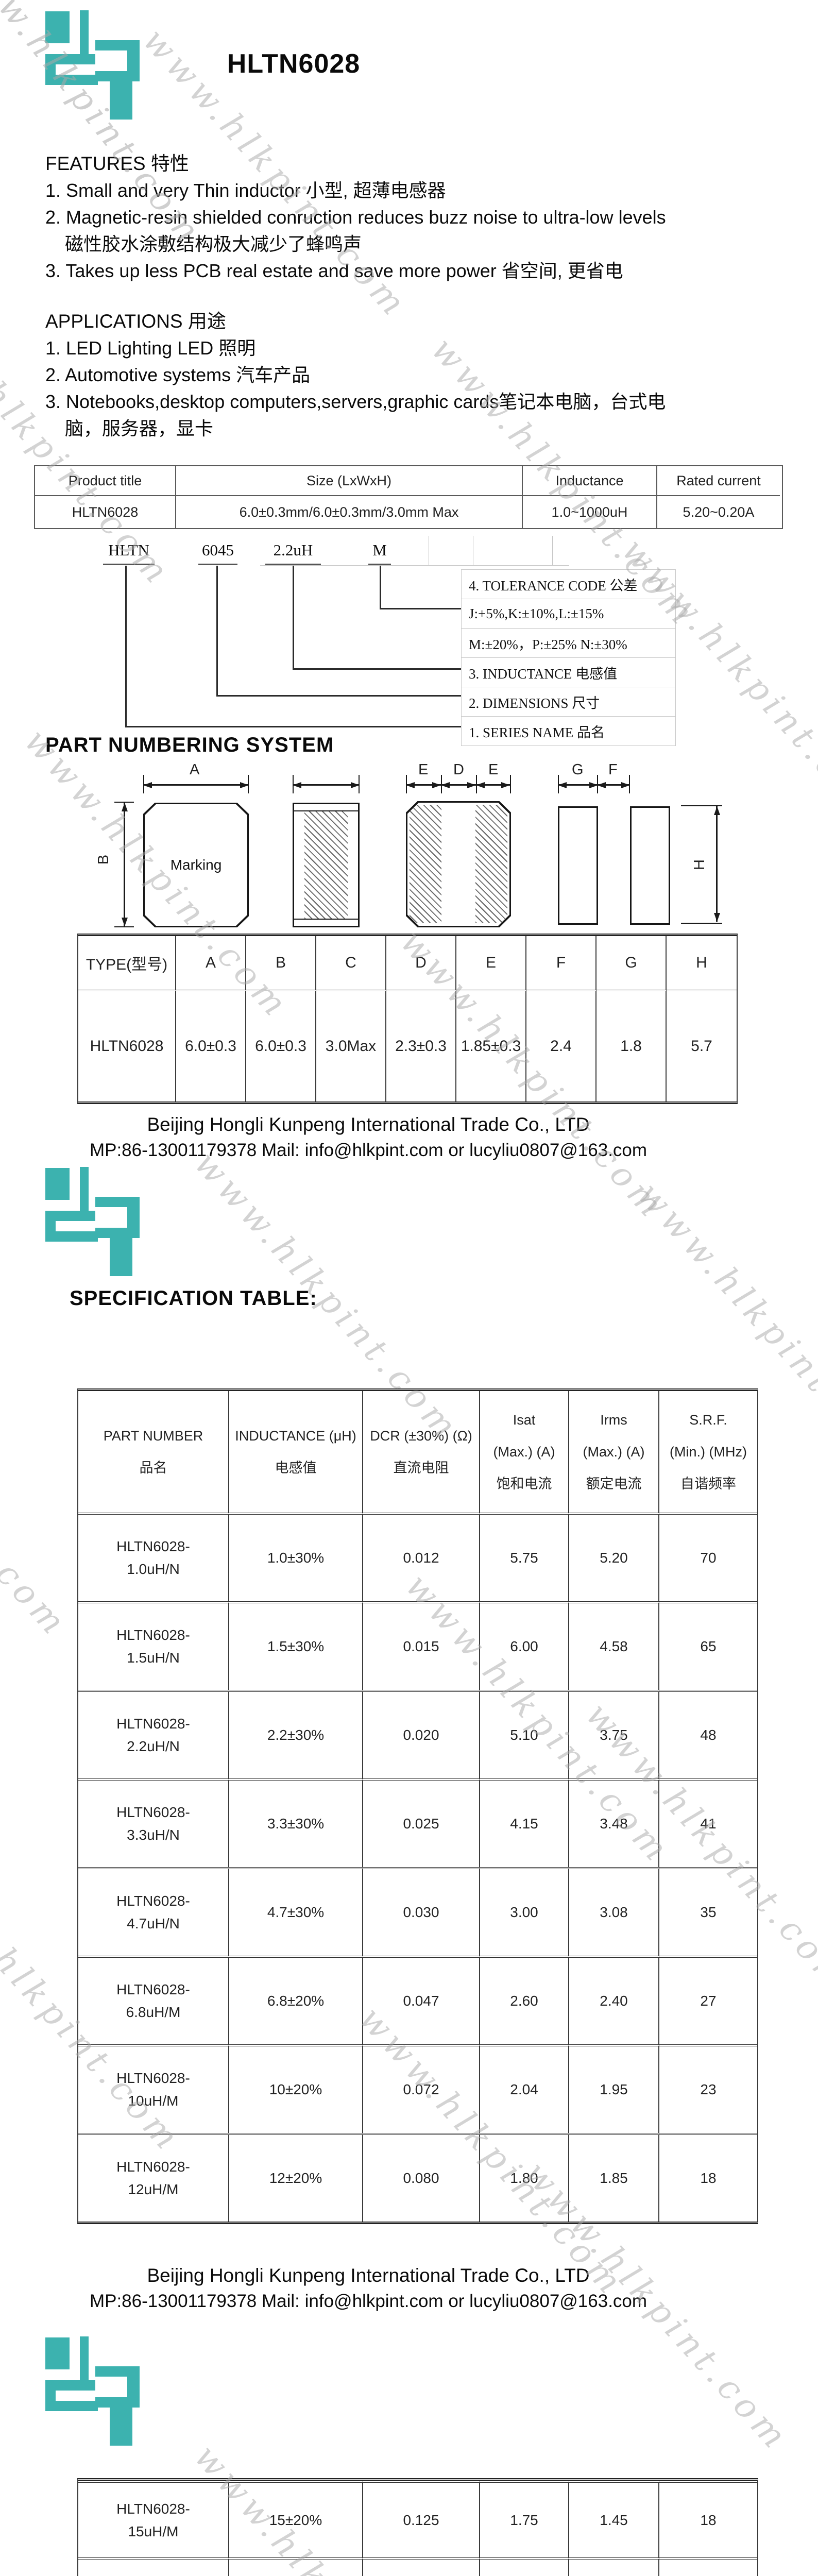 This screenshot has height=2576, width=818. What do you see at coordinates (708, 1452) in the screenshot?
I see `column-header: S.R.F. (Min.) (MHz) 自谐频率` at bounding box center [708, 1452].